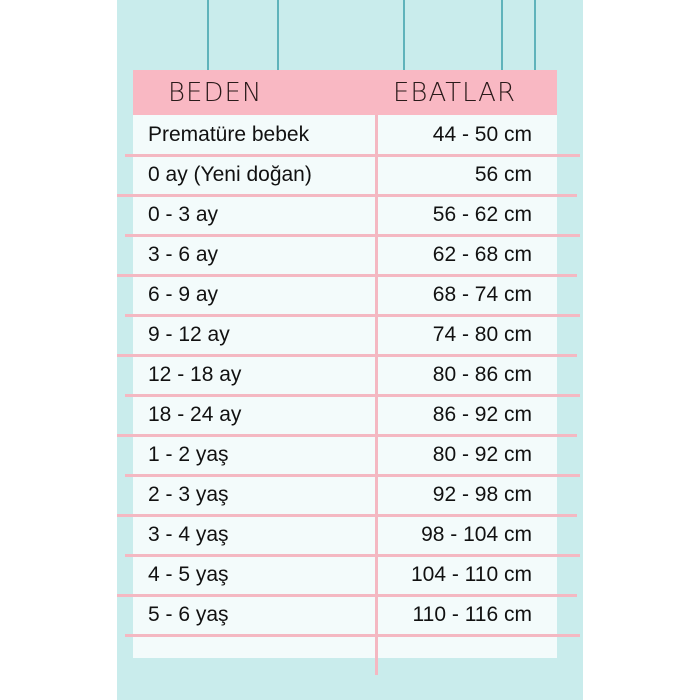 The height and width of the screenshot is (700, 700). I want to click on size-cell: 5 - 6 yaş, so click(188, 614).